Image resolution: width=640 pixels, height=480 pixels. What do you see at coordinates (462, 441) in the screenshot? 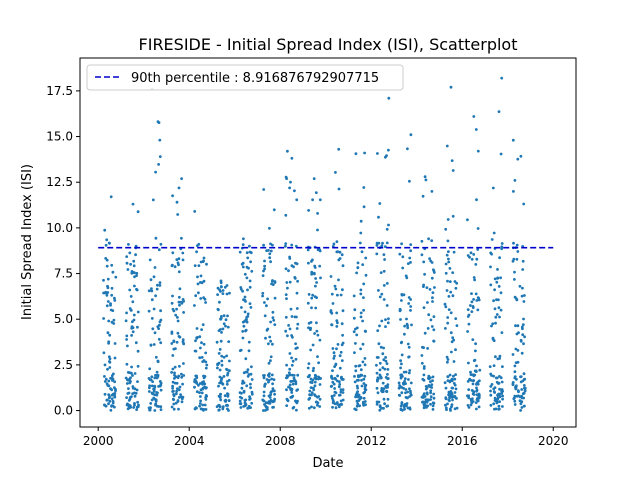
I see `x-tick-label: 2016` at bounding box center [462, 441].